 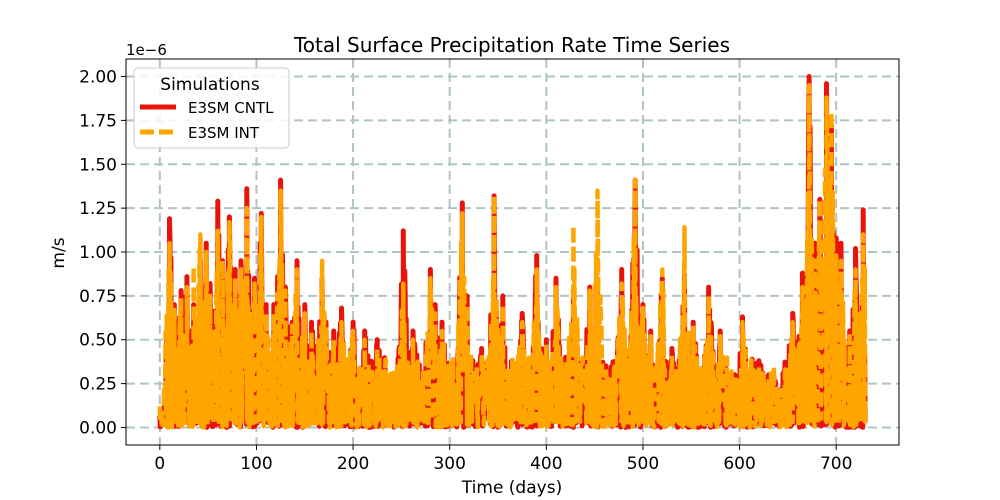 I want to click on y-tick-label: 1.00, so click(x=98, y=253).